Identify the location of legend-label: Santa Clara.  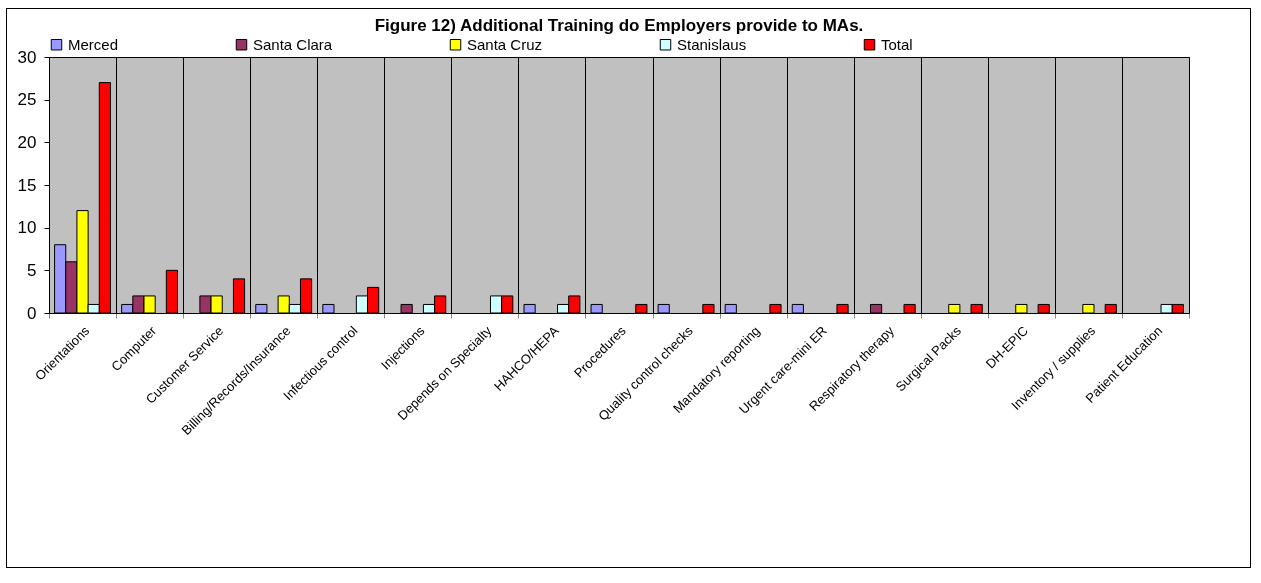
(293, 44).